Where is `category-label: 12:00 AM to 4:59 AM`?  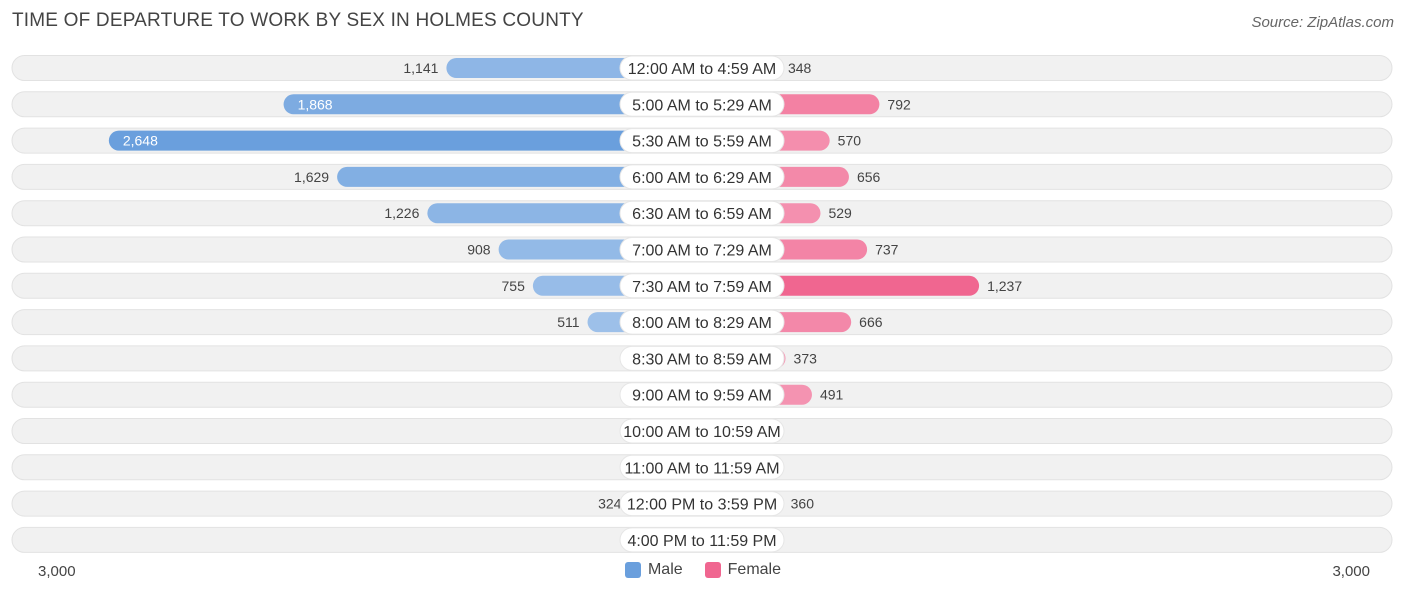 category-label: 12:00 AM to 4:59 AM is located at coordinates (702, 69).